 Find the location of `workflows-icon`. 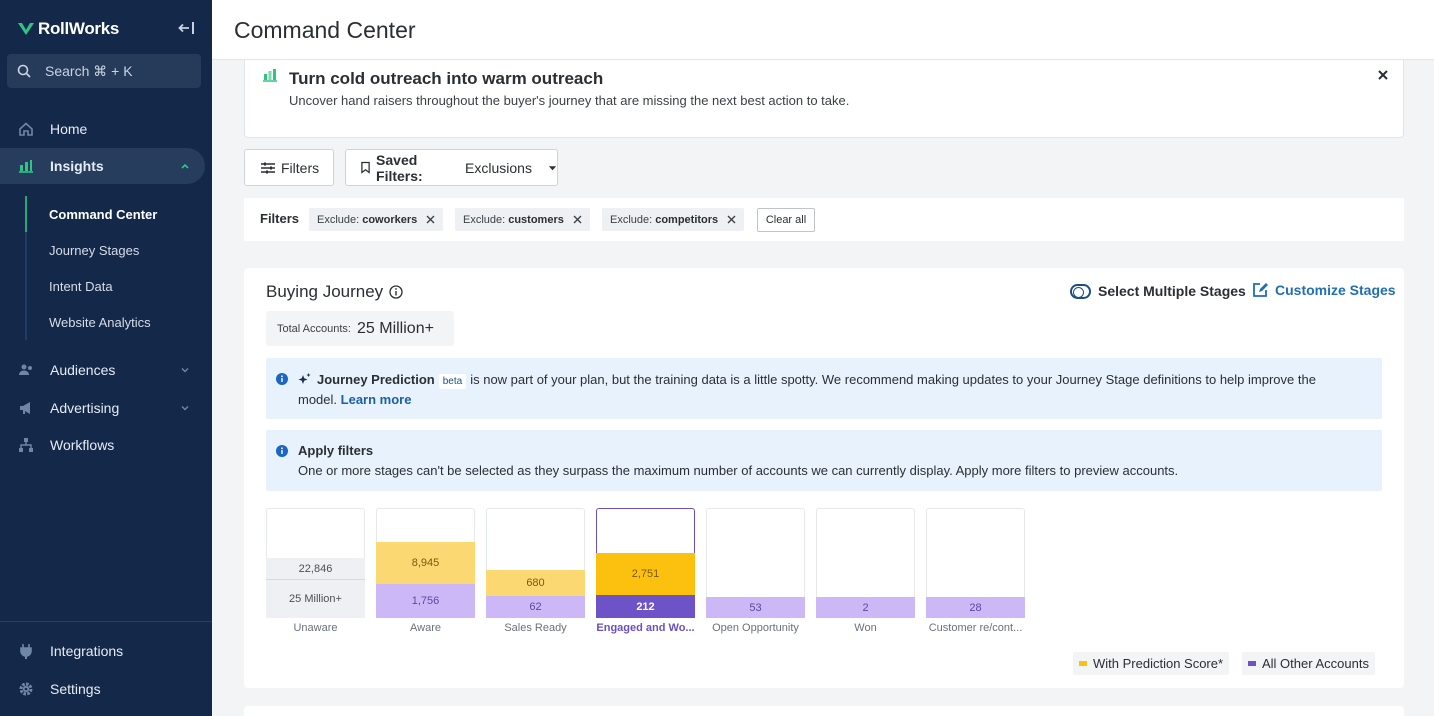

workflows-icon is located at coordinates (26, 445).